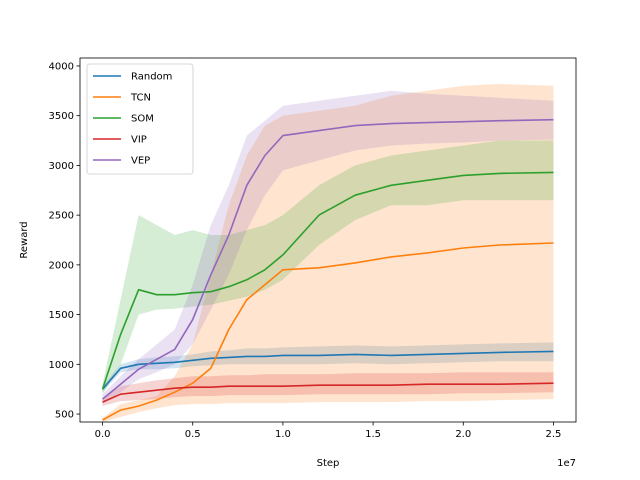 The height and width of the screenshot is (480, 640). Describe the element at coordinates (64, 241) in the screenshot. I see `y-axis-ticks: 500 1000 1500 2000 2500 3000 3500 4000` at that location.